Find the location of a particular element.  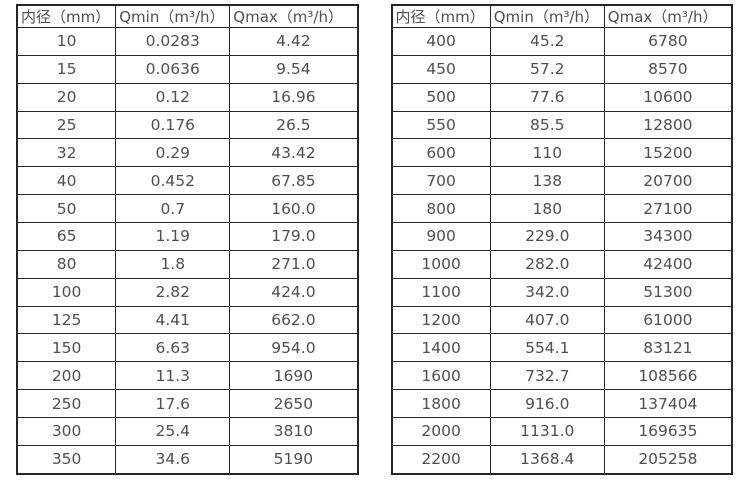

table-row: 2200 1368.4 205258 is located at coordinates (562, 459).